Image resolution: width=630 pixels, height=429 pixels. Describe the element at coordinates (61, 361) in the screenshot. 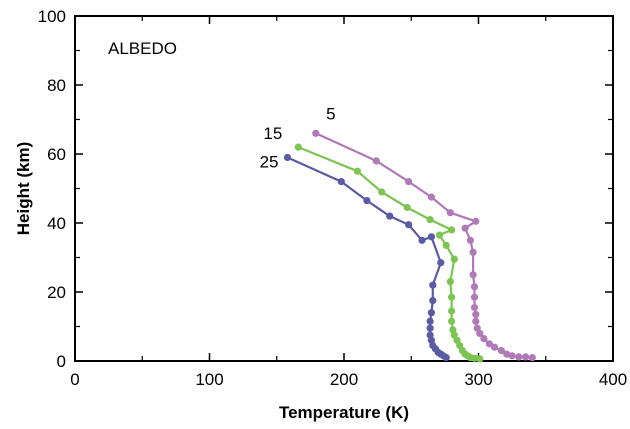

I see `y-tick-label: 0` at that location.